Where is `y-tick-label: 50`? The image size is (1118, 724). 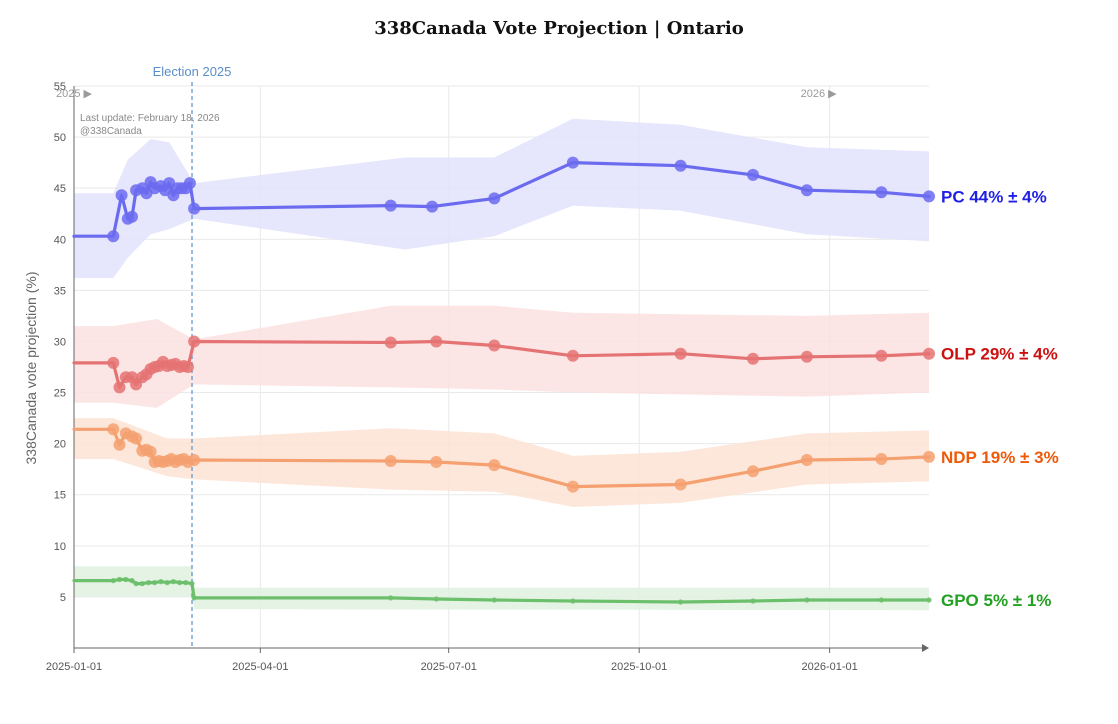
y-tick-label: 50 is located at coordinates (60, 138).